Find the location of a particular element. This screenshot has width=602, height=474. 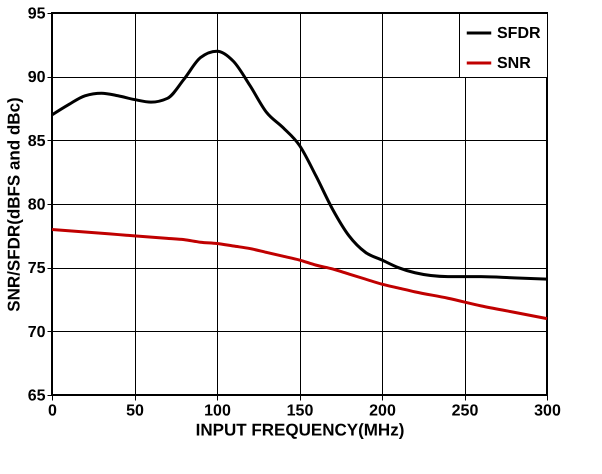

x-tick-label: 0 is located at coordinates (53, 411).